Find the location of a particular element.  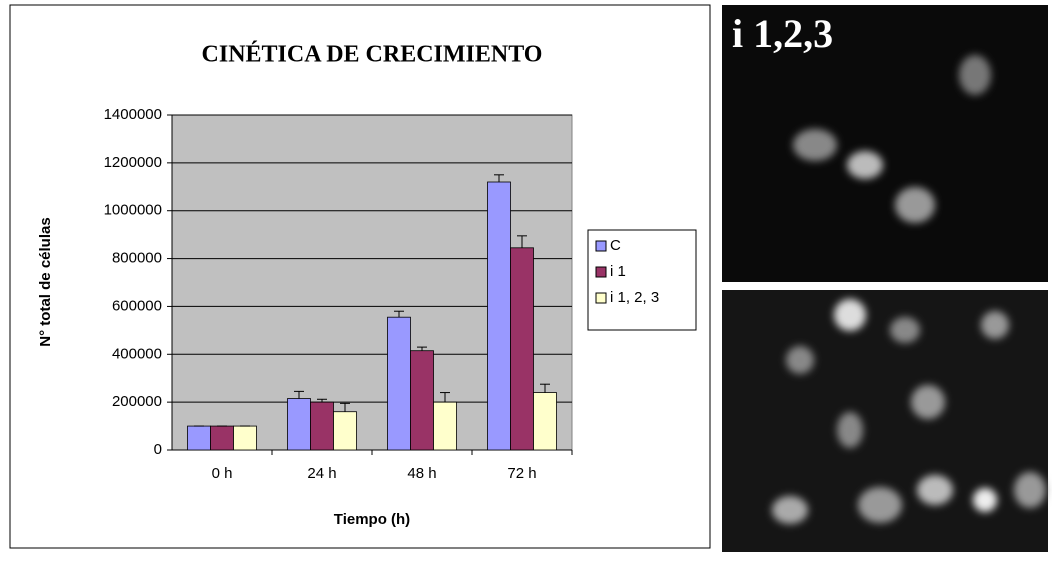

y-tick-label: 400000 is located at coordinates (137, 353).